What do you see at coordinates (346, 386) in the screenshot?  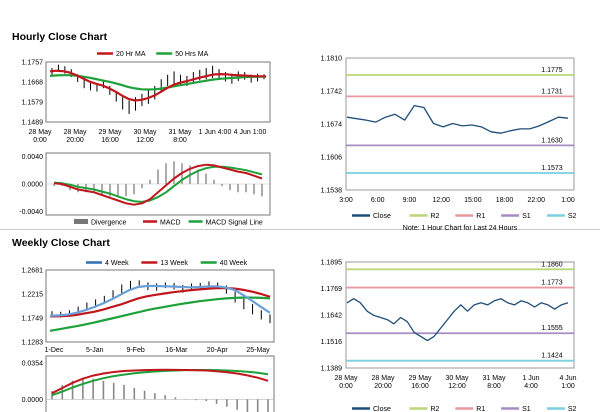 I see `weekly-long-xtick-sub-0: 0:00` at bounding box center [346, 386].